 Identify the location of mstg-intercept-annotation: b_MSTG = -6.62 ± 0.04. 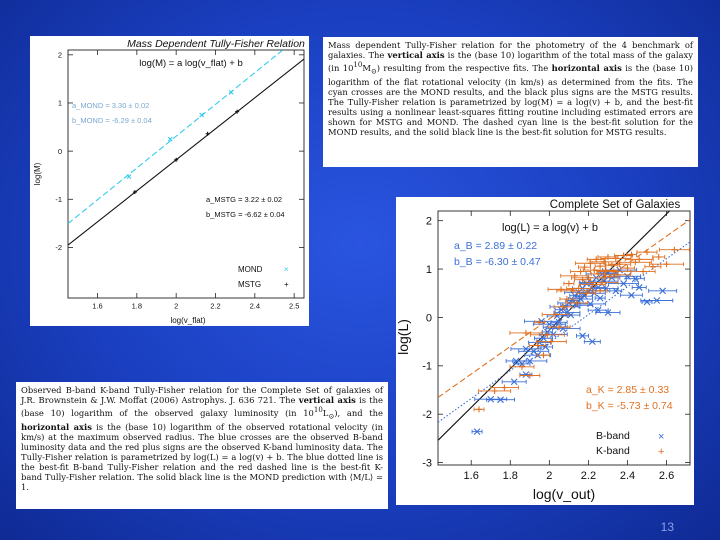
(245, 214).